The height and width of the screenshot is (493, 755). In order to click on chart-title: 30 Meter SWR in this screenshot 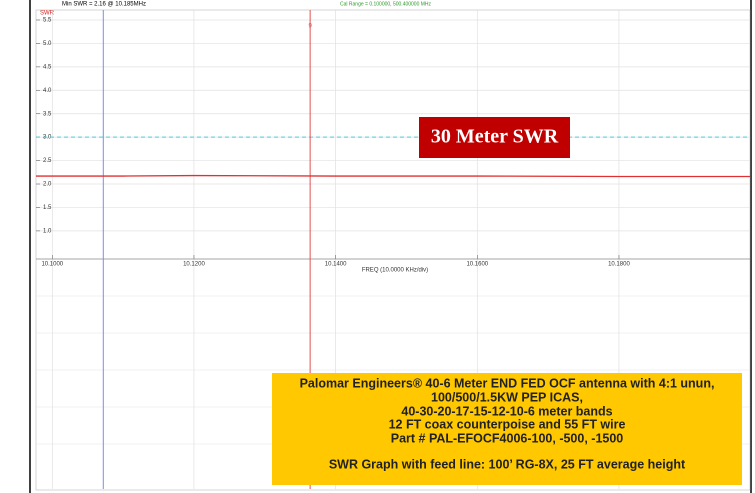, I will do `click(495, 137)`.